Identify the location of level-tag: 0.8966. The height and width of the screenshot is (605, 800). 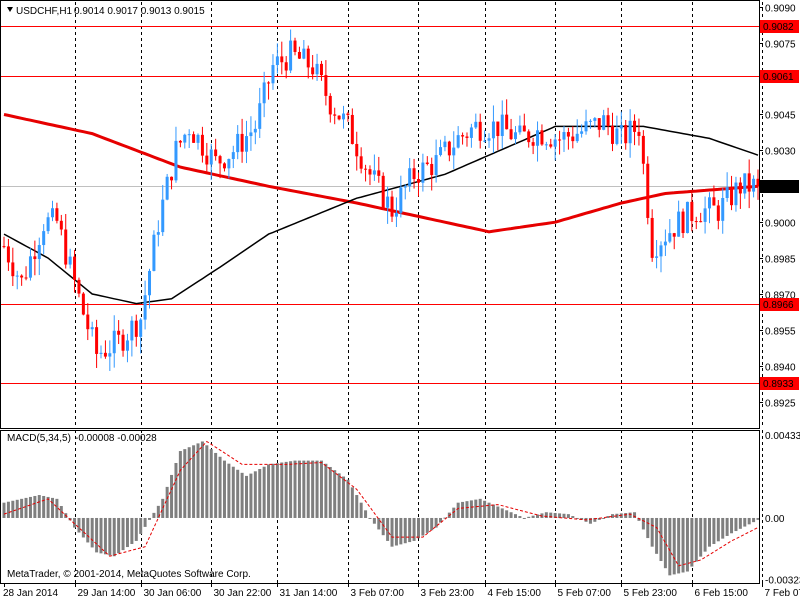
(778, 305).